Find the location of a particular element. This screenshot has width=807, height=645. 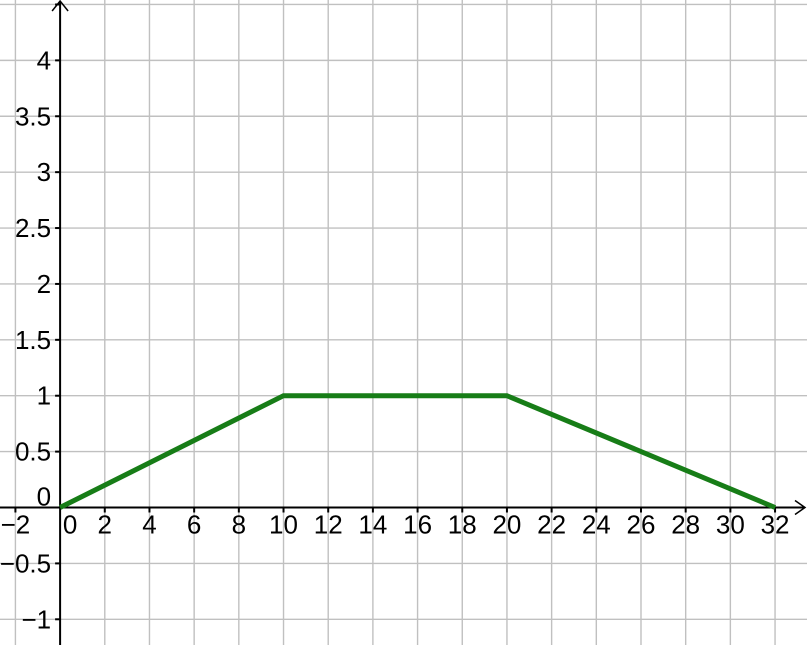

y-tick-label: −0.5 is located at coordinates (25, 563).